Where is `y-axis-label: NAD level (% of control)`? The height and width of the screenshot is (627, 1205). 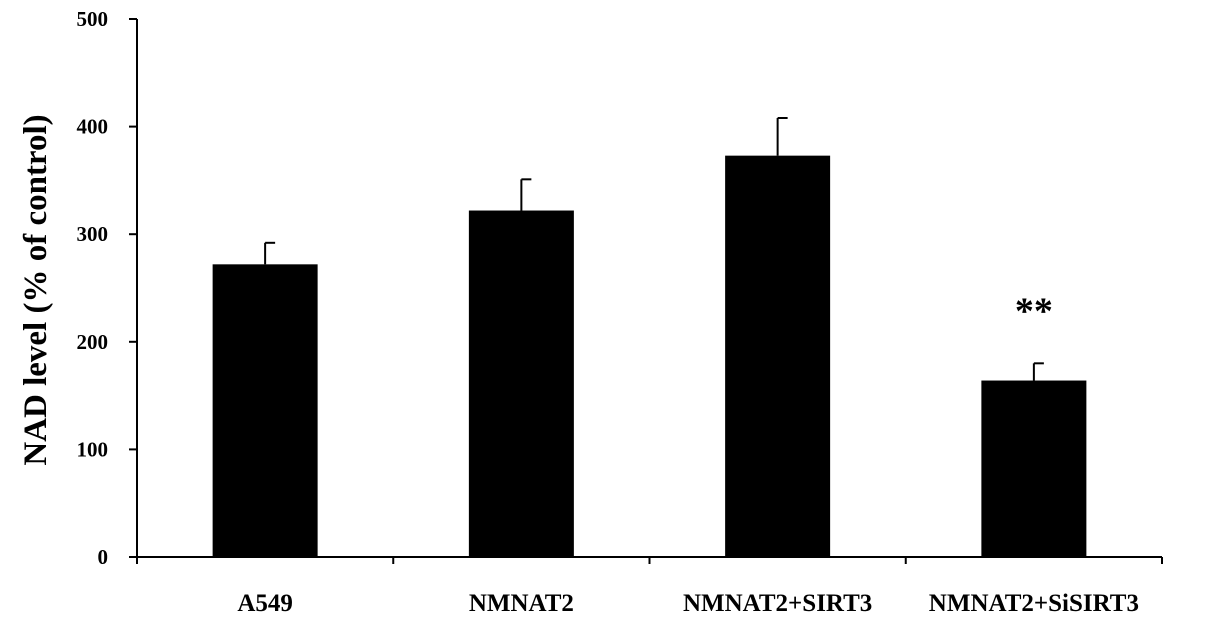 y-axis-label: NAD level (% of control) is located at coordinates (36, 289).